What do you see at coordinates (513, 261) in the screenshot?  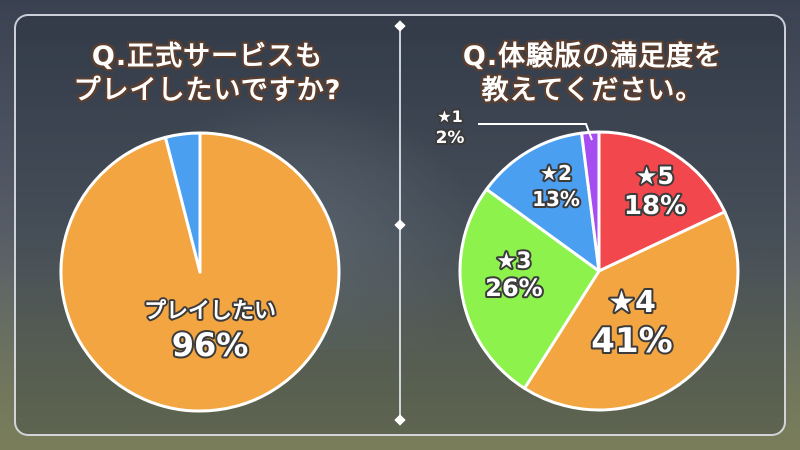 I see `pie1-slice-2-label: ★3` at bounding box center [513, 261].